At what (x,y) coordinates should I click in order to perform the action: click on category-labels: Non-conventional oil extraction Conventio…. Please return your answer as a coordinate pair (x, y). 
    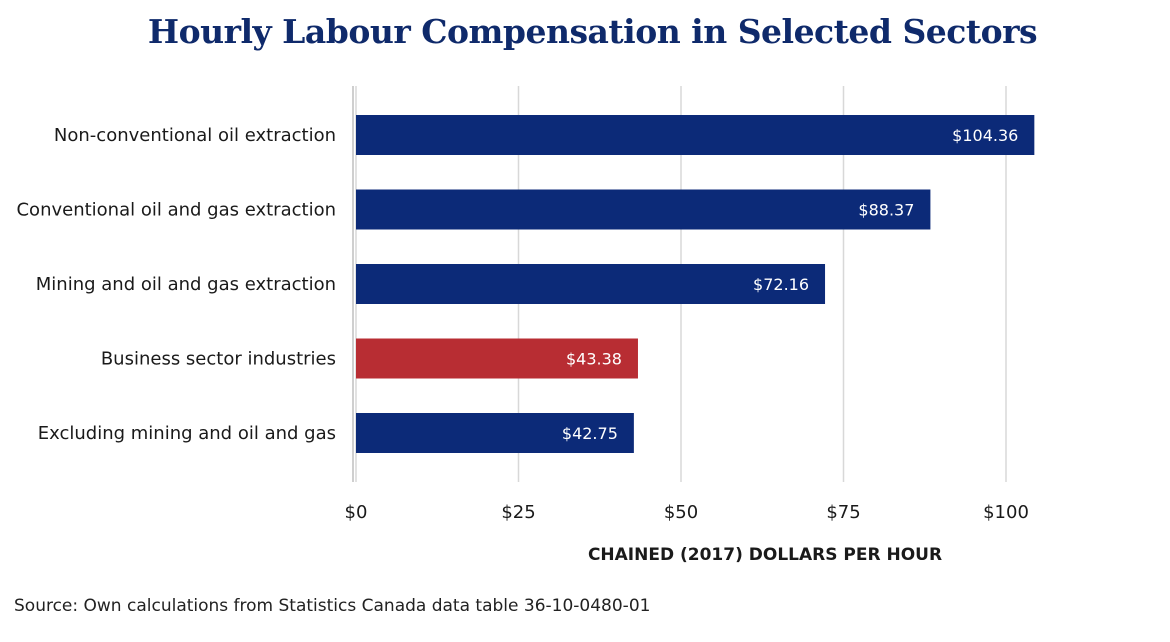
    Looking at the image, I should click on (176, 284).